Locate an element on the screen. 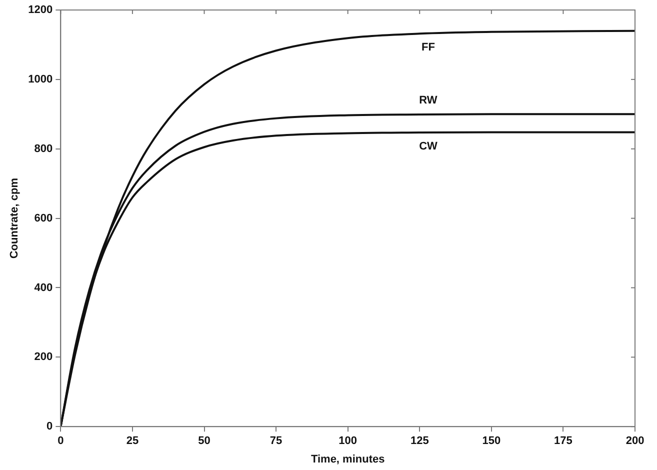  y-tick-label: 800 is located at coordinates (43, 148).